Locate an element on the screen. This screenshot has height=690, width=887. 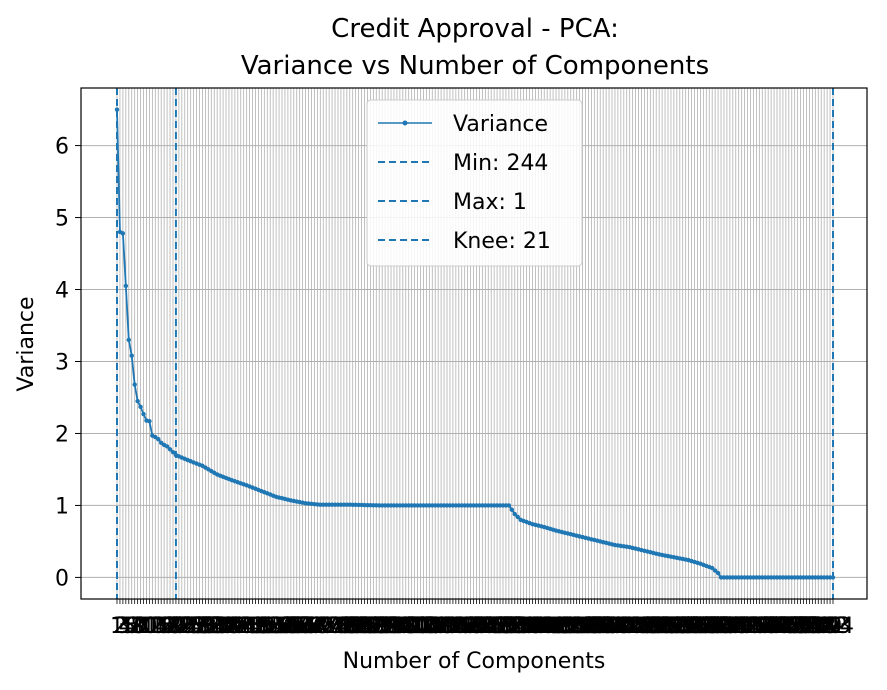
x-tick-label: 102 is located at coordinates (415, 626).